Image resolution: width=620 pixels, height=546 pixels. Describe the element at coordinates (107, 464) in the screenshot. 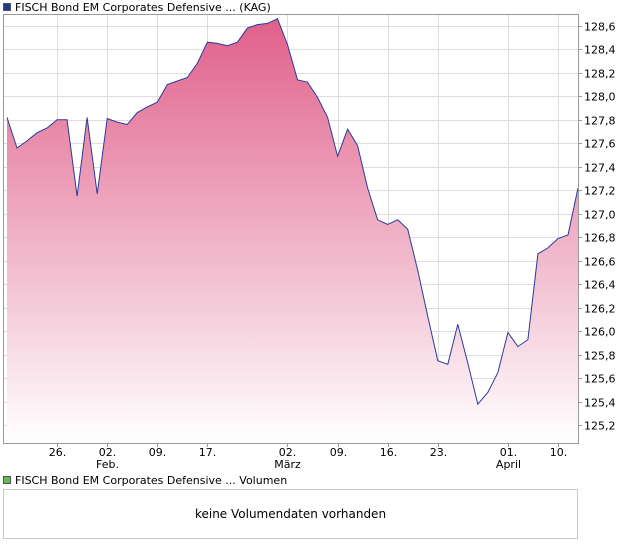

I see `x-month-label: Feb.` at that location.